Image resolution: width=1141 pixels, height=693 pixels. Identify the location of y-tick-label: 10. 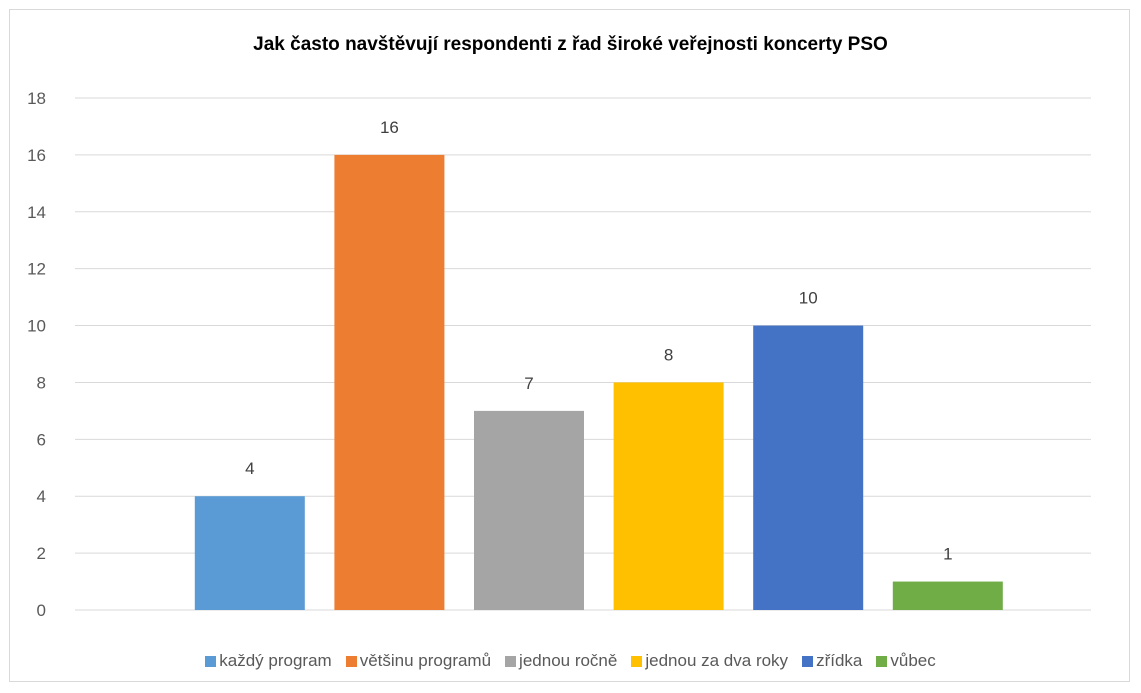
(36, 326).